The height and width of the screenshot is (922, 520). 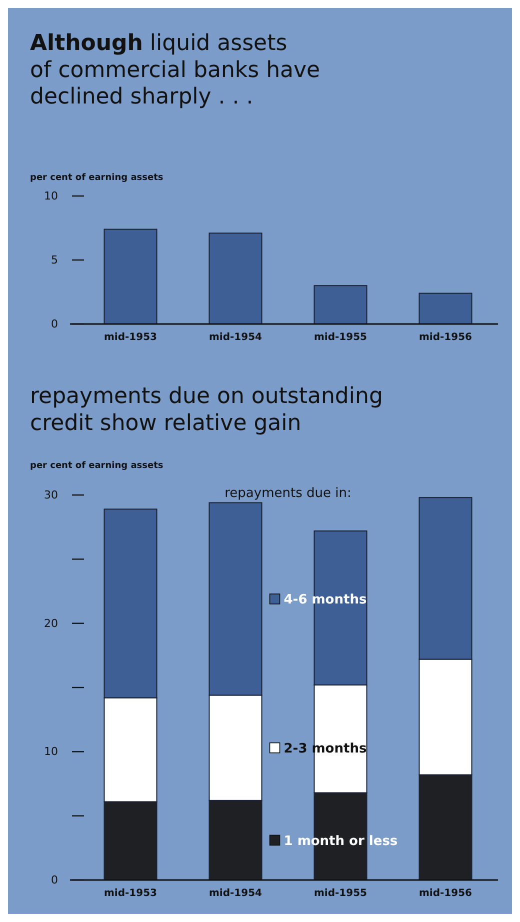 What do you see at coordinates (54, 260) in the screenshot?
I see `y-tick-label: 5` at bounding box center [54, 260].